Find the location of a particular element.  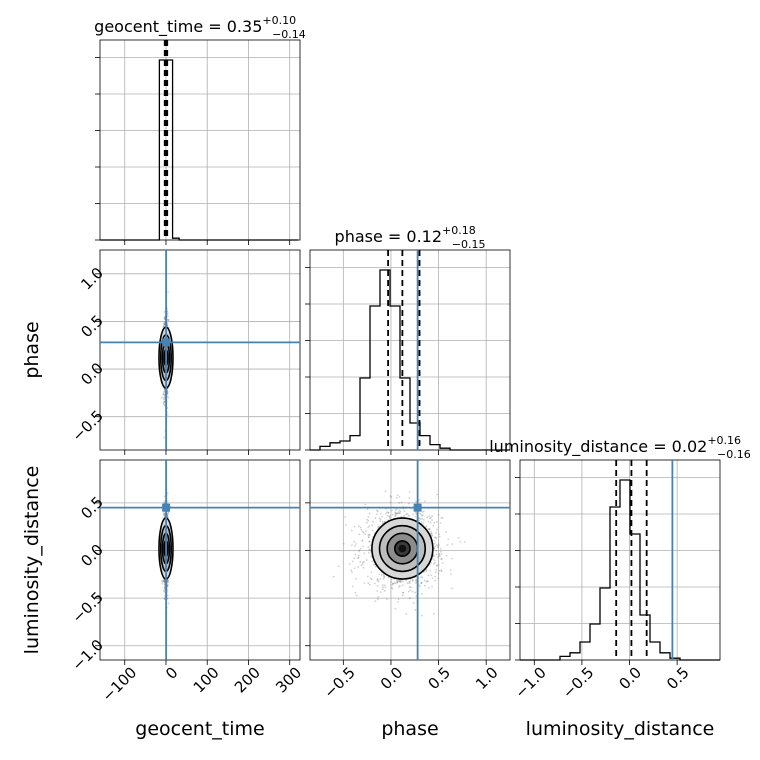

panel-hist-phase is located at coordinates (408, 352).